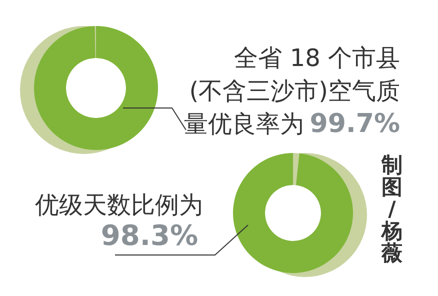 Image resolution: width=438 pixels, height=296 pixels. I want to click on text: 优级天数比例为 98.3%, so click(119, 221).